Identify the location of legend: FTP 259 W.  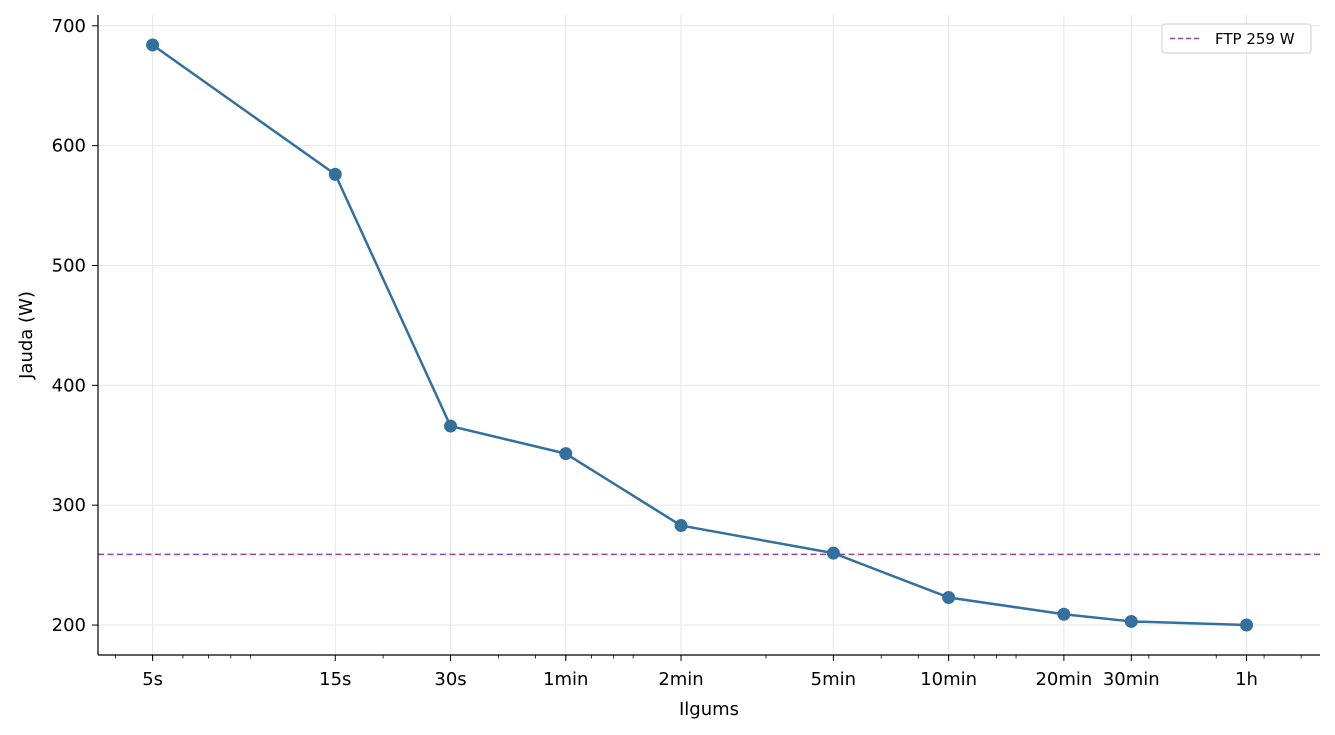
(1236, 38).